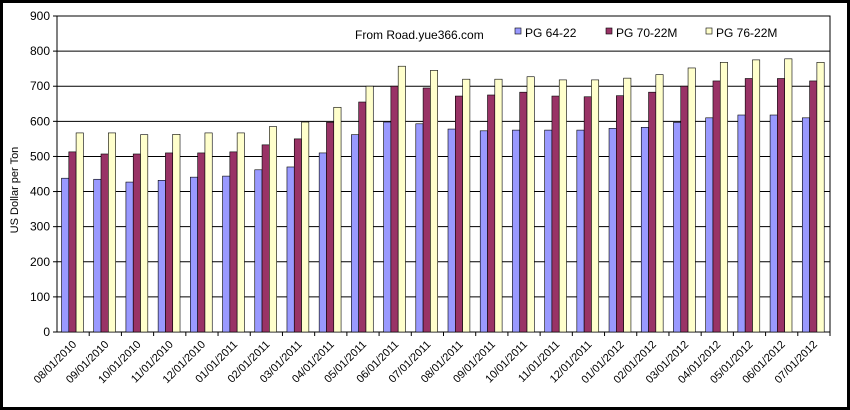 The width and height of the screenshot is (850, 410). I want to click on y-tick-label: 200, so click(40, 262).